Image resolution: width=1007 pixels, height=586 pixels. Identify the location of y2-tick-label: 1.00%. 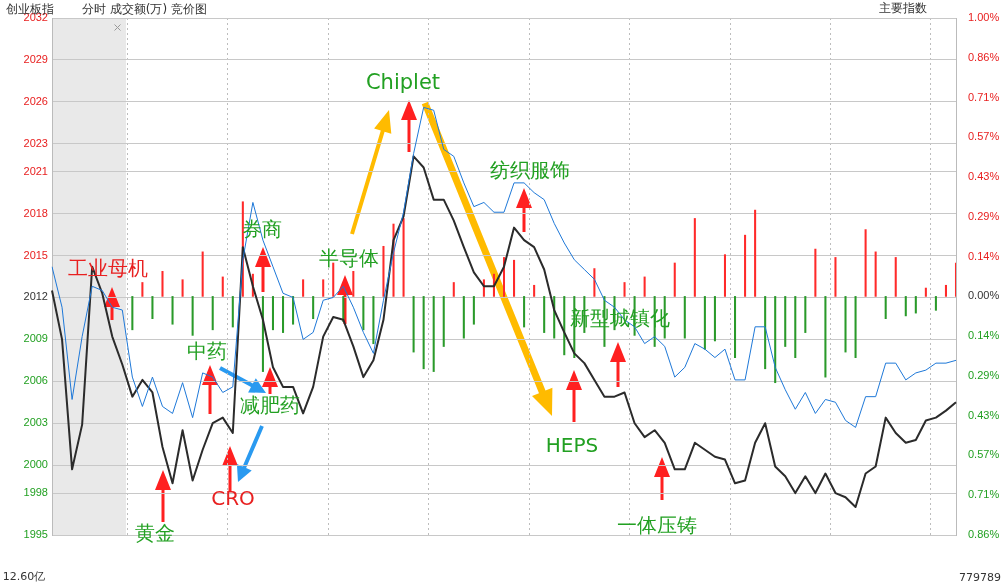
(984, 17).